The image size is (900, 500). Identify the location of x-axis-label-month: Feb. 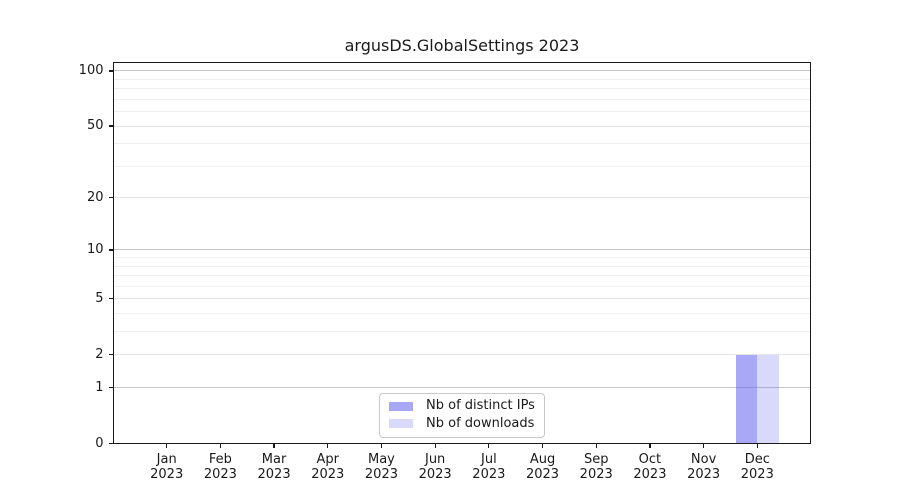
(220, 459).